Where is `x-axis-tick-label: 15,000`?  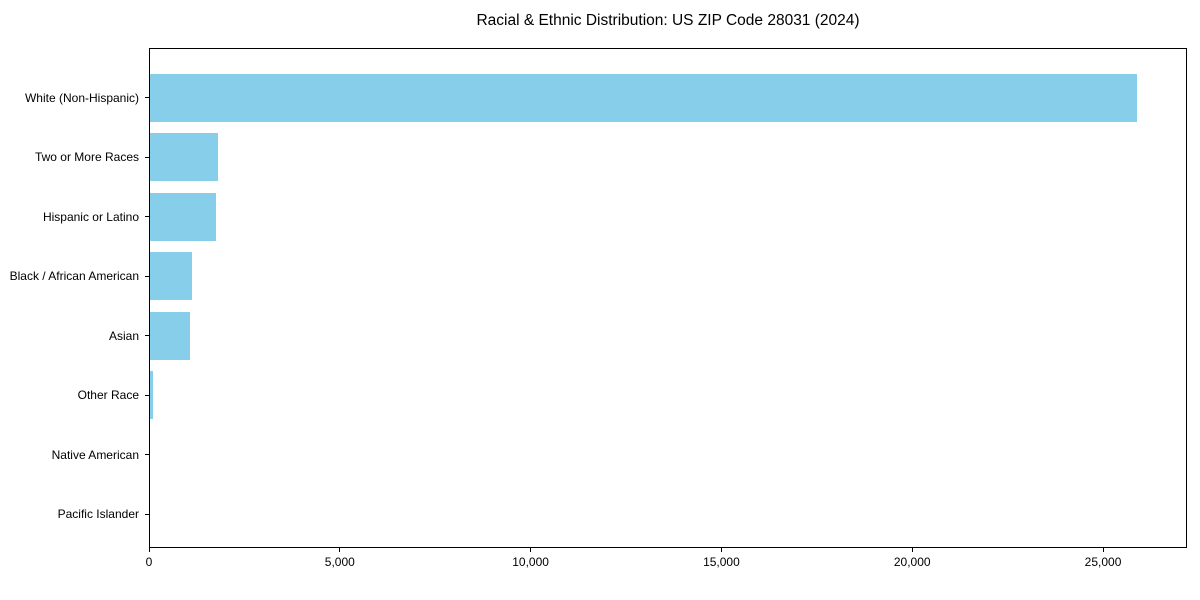
x-axis-tick-label: 15,000 is located at coordinates (721, 562).